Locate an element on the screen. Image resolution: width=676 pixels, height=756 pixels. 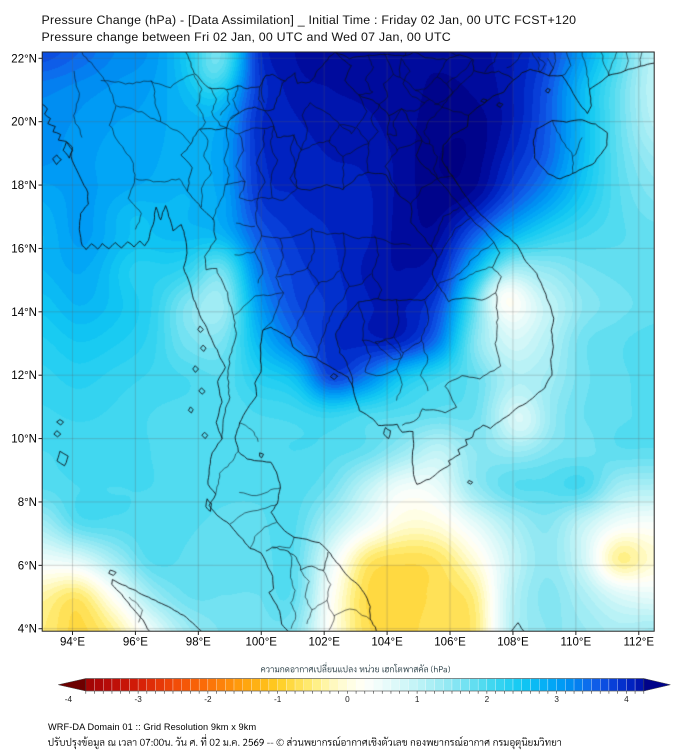
svg-text: 16°N is located at coordinates (24, 249).